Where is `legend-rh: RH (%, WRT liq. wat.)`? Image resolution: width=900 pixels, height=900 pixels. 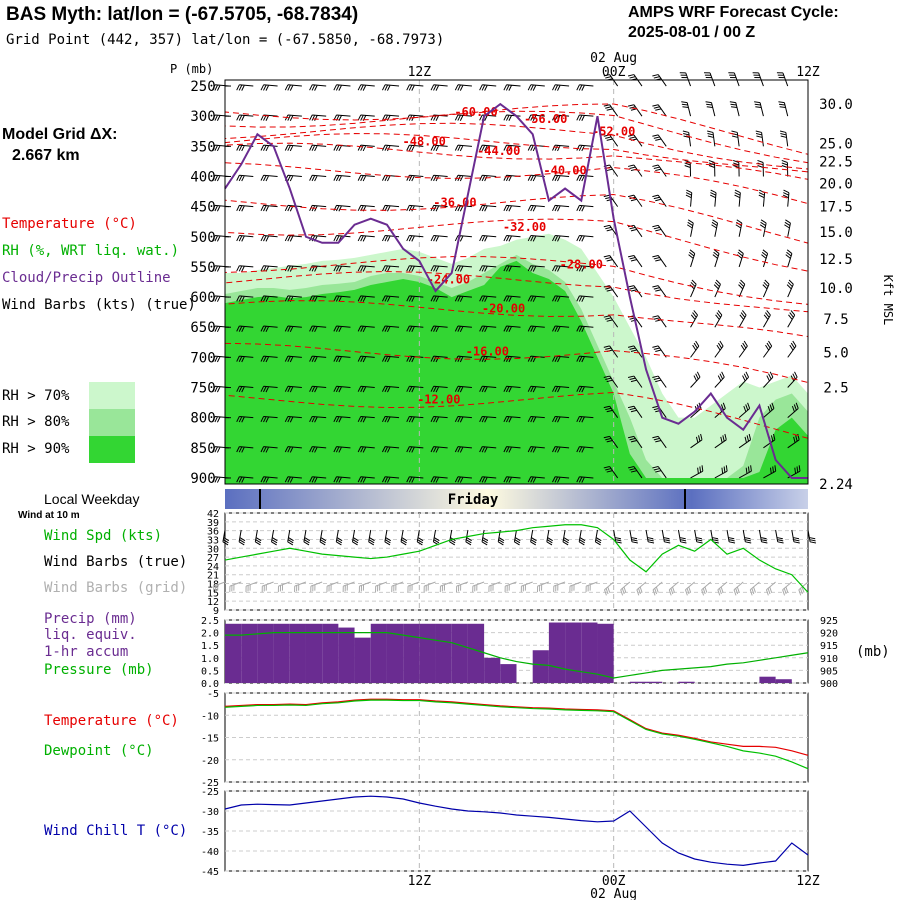 legend-rh: RH (%, WRT liq. wat.) is located at coordinates (91, 251).